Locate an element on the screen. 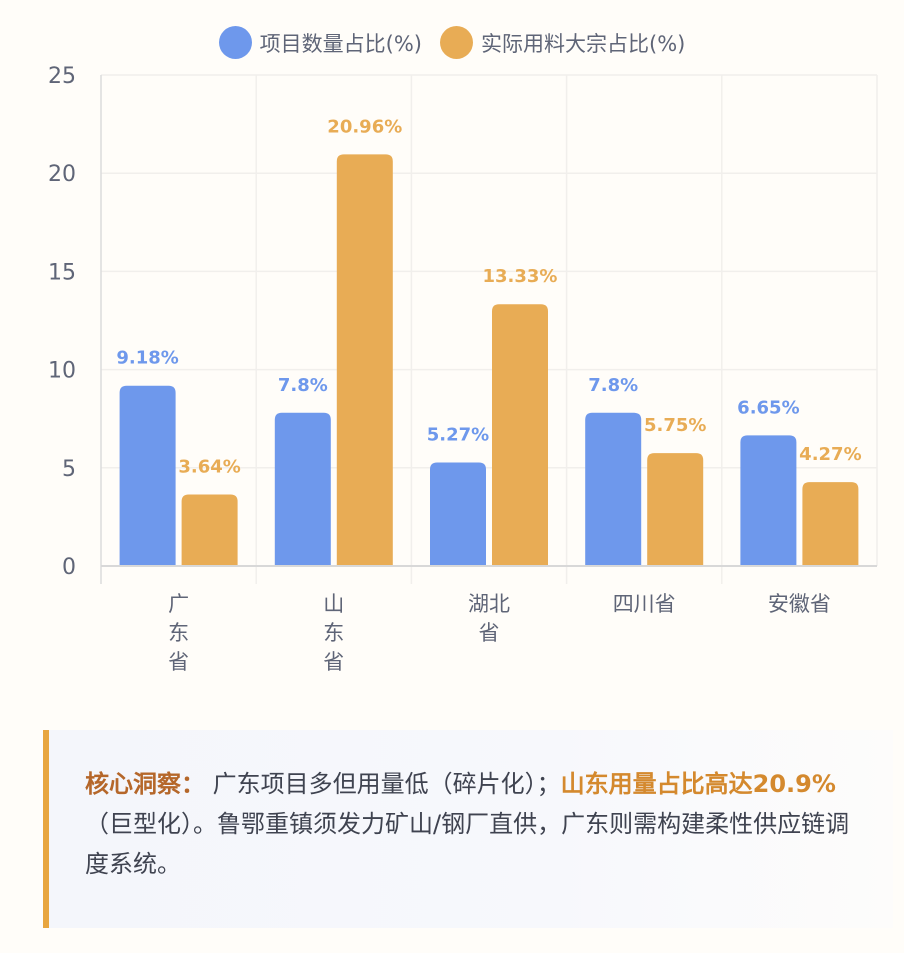 The height and width of the screenshot is (953, 904). bar-value-label: 5.27% is located at coordinates (458, 434).